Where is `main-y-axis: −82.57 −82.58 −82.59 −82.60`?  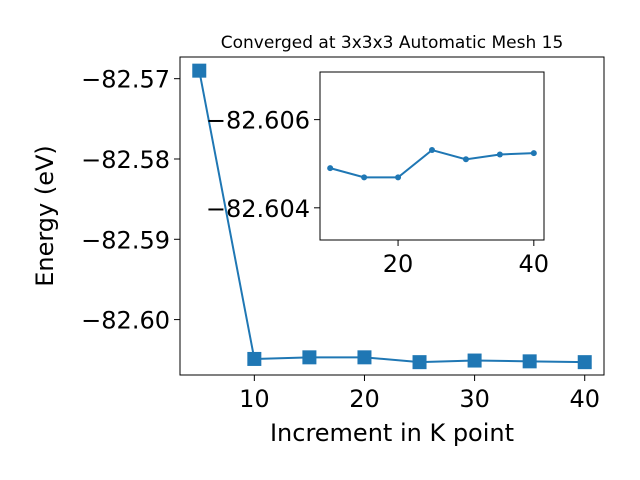 main-y-axis: −82.57 −82.58 −82.59 −82.60 is located at coordinates (130, 200).